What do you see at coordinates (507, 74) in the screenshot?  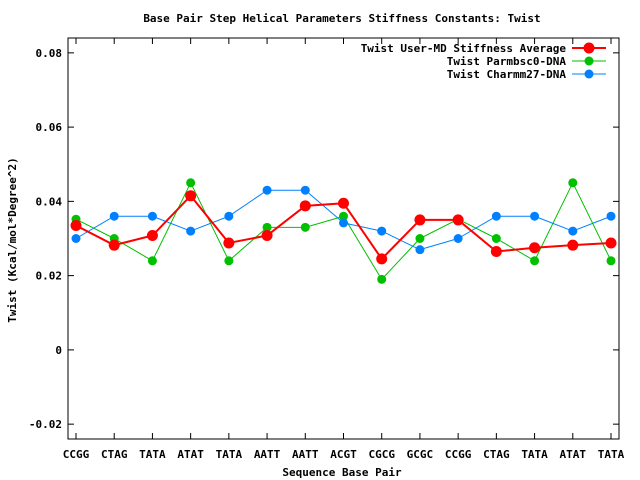 I see `legend-label: Twist Charmm27-DNA` at bounding box center [507, 74].